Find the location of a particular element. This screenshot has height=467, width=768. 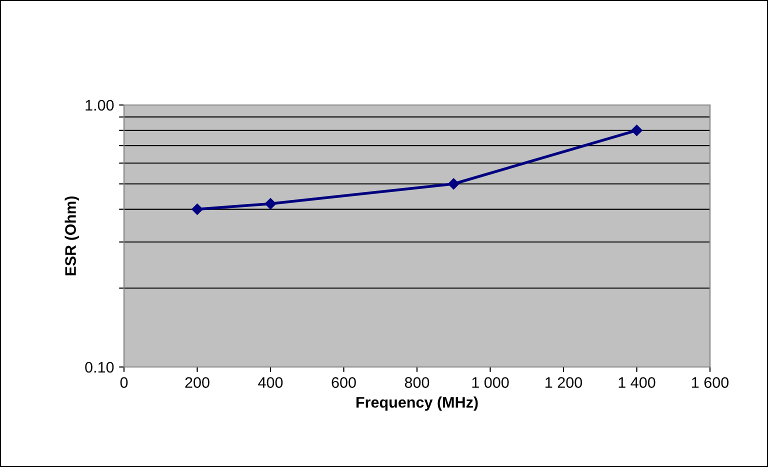

x-tick-label: 0 is located at coordinates (124, 382).